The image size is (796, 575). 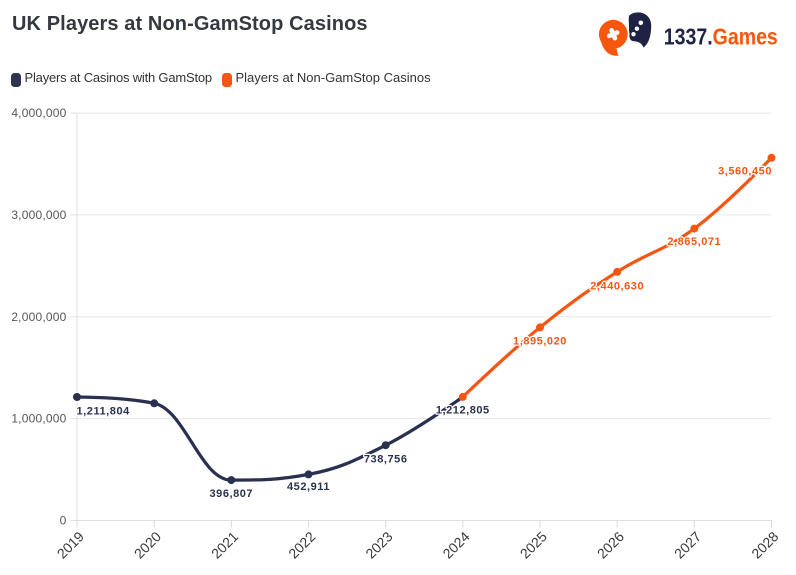 I want to click on svg-text: 2025, so click(x=533, y=544).